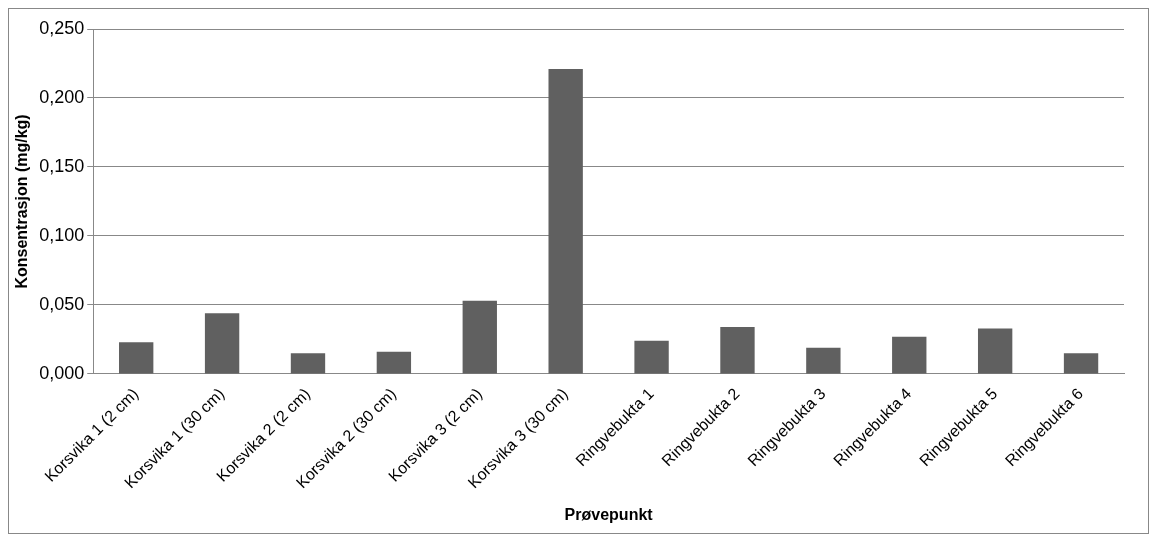 Image resolution: width=1161 pixels, height=536 pixels. Describe the element at coordinates (22, 201) in the screenshot. I see `y-axis-title: Konsentrasjon (mg/kg)` at that location.